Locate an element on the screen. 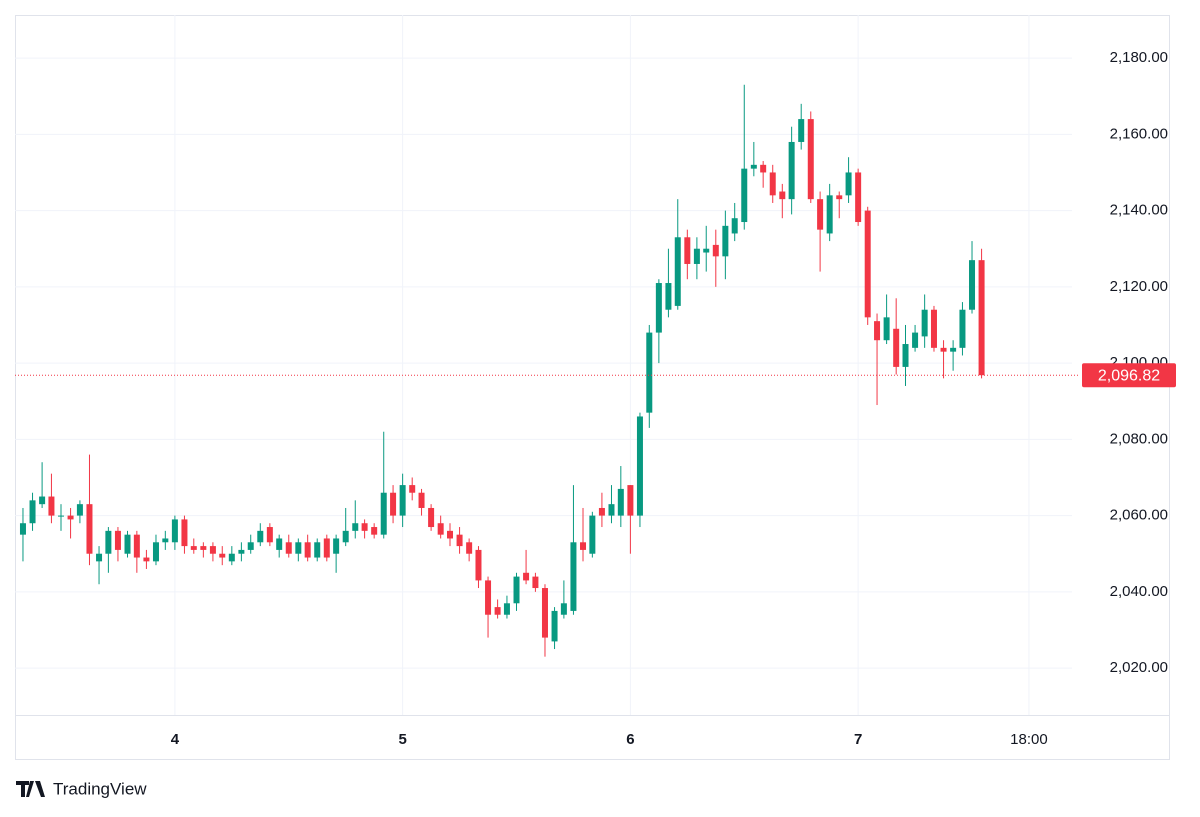  last-price-box is located at coordinates (1129, 375).